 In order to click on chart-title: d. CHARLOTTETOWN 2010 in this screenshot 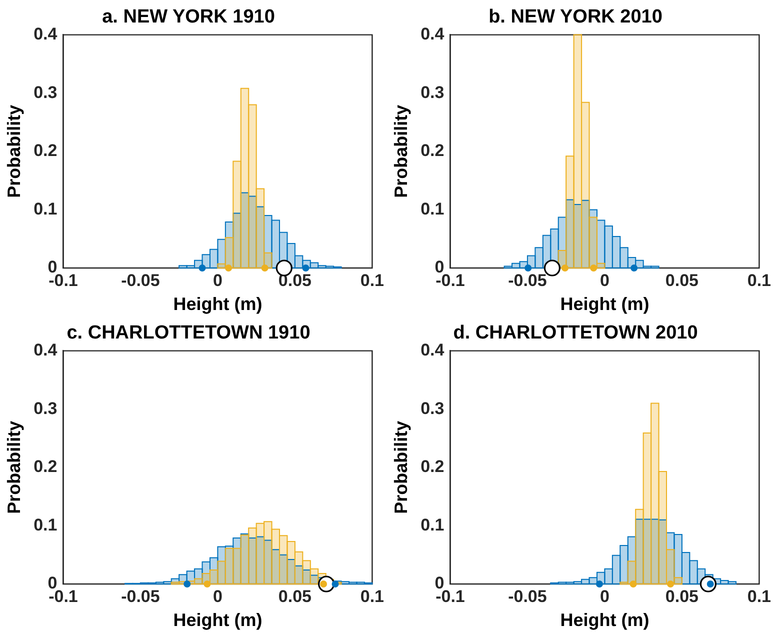, I will do `click(575, 333)`.